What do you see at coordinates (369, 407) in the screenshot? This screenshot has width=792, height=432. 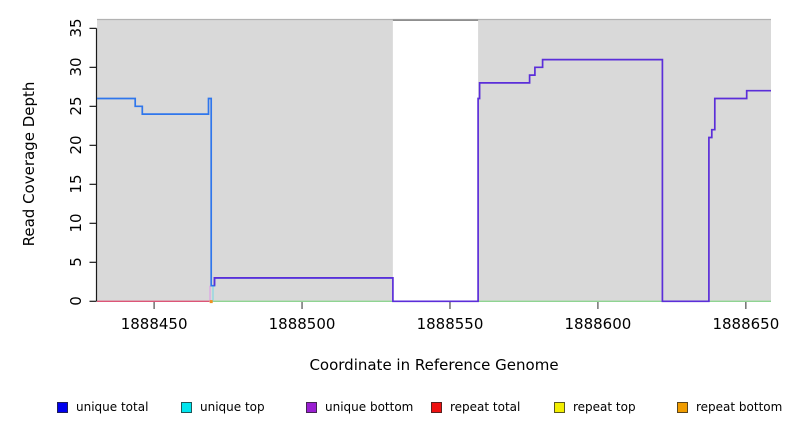 I see `legend-label: unique bottom` at bounding box center [369, 407].